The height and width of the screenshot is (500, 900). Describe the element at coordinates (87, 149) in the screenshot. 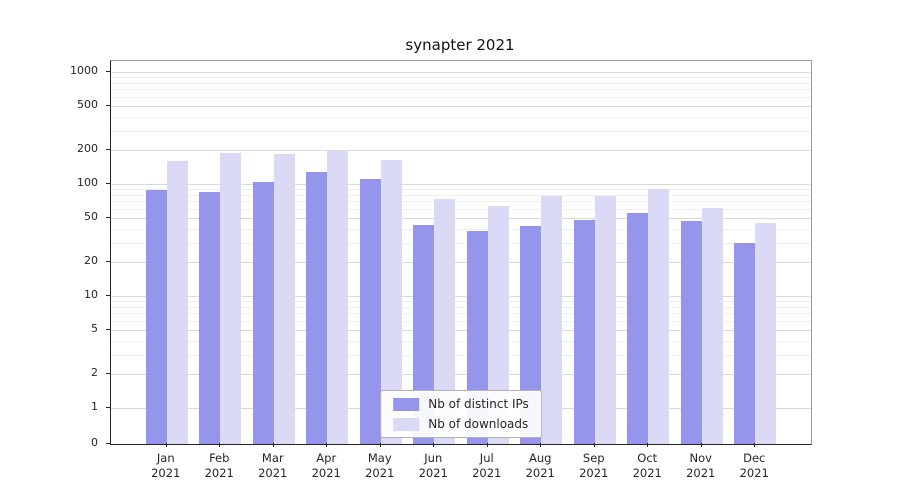

I see `y-tick-label: 200` at that location.